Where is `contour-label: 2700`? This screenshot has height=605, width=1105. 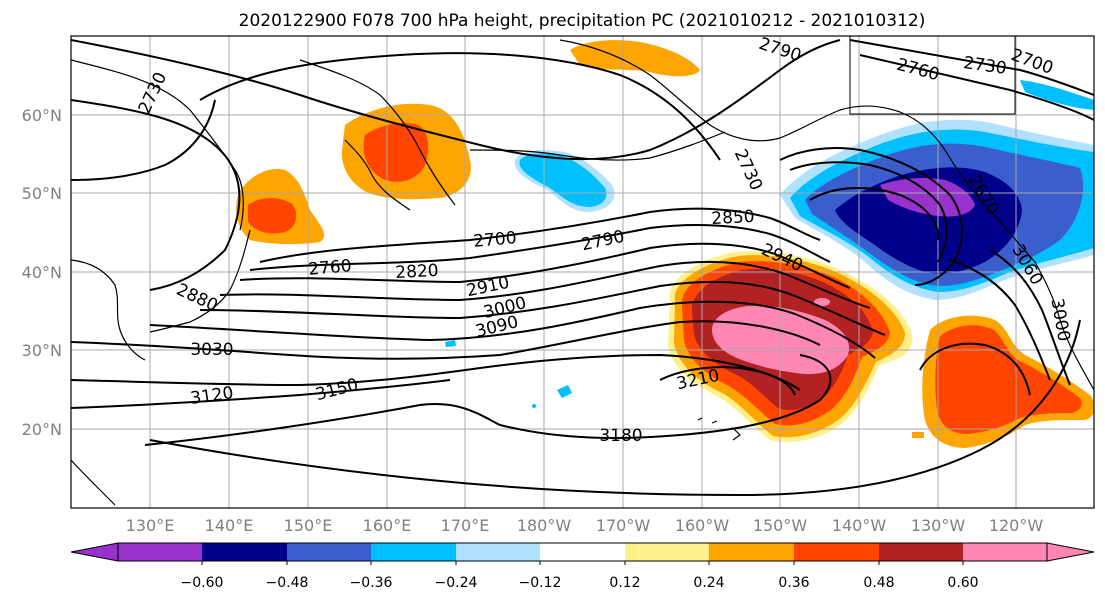 contour-label: 2700 is located at coordinates (495, 240).